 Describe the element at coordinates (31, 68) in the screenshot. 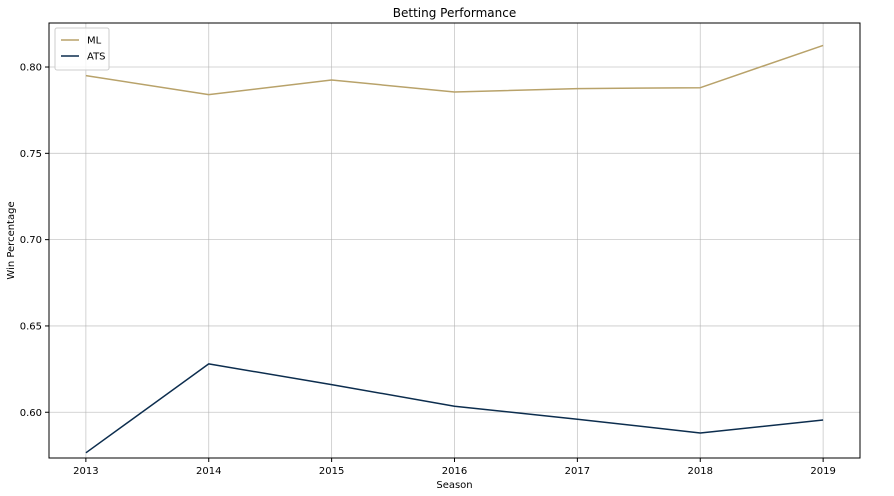

I see `y-tick-label: 0.80` at that location.